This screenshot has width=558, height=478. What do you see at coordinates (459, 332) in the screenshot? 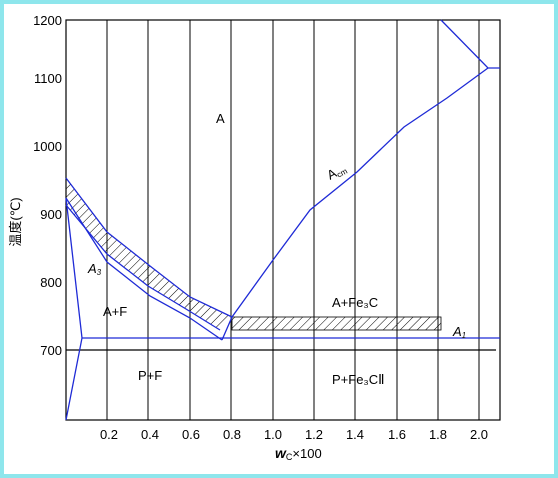
I see `a1-line-label: A1` at bounding box center [459, 332].